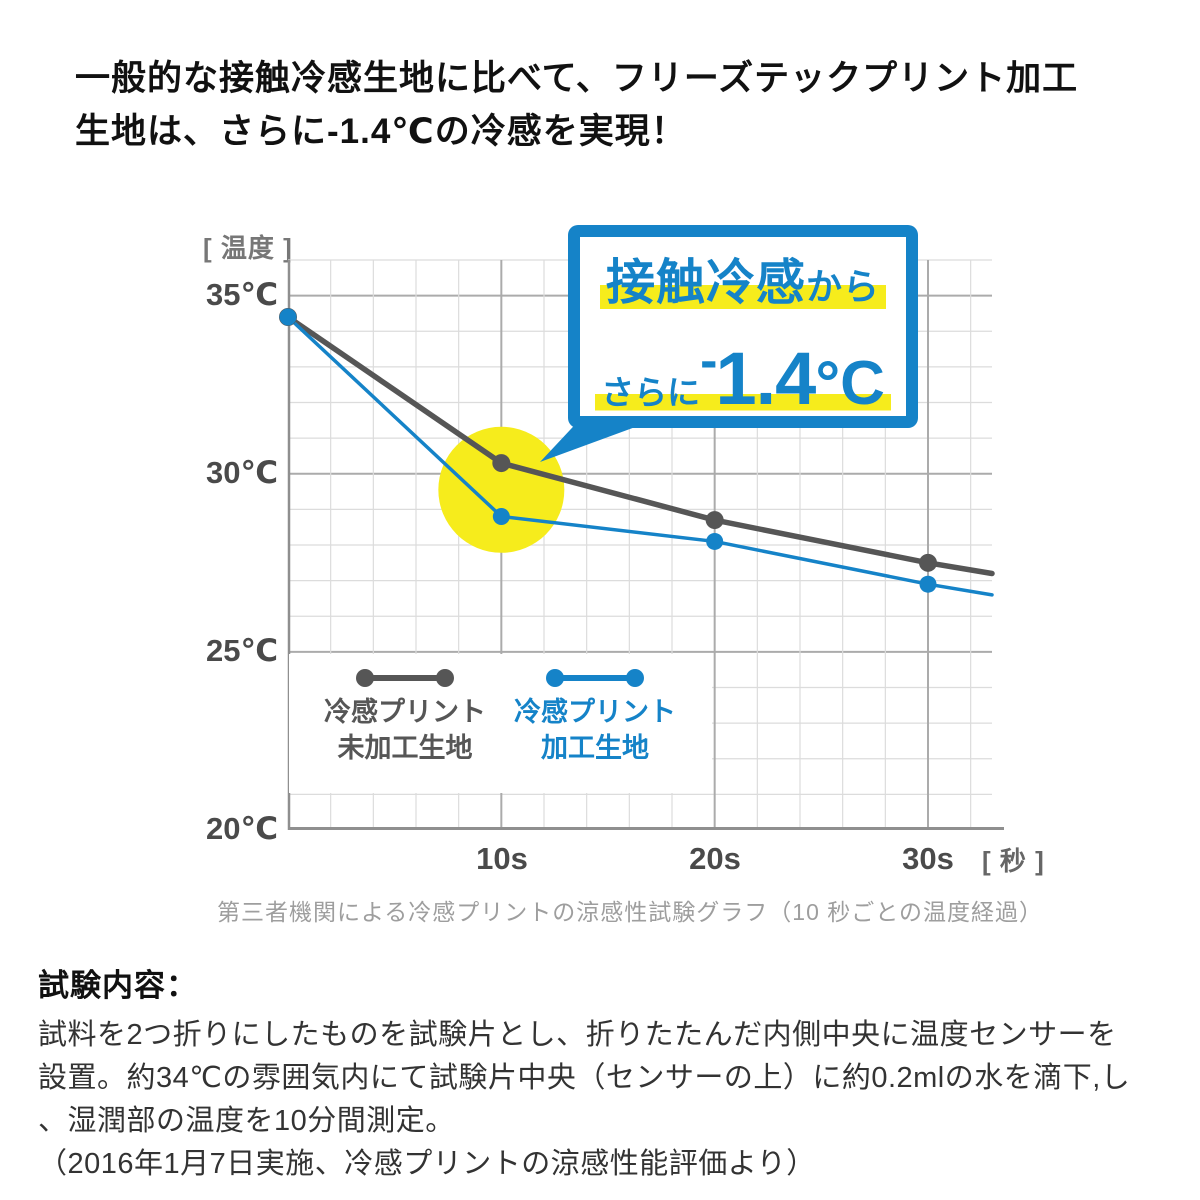 This screenshot has height=1200, width=1200. Describe the element at coordinates (405, 748) in the screenshot. I see `legend-label-line-2: 未加工生地` at that location.